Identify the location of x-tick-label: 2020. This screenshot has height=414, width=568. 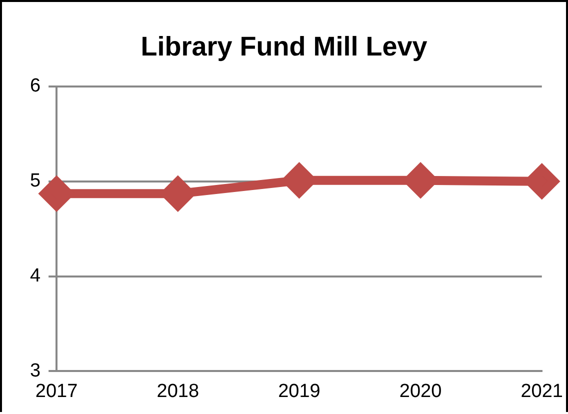
(420, 391).